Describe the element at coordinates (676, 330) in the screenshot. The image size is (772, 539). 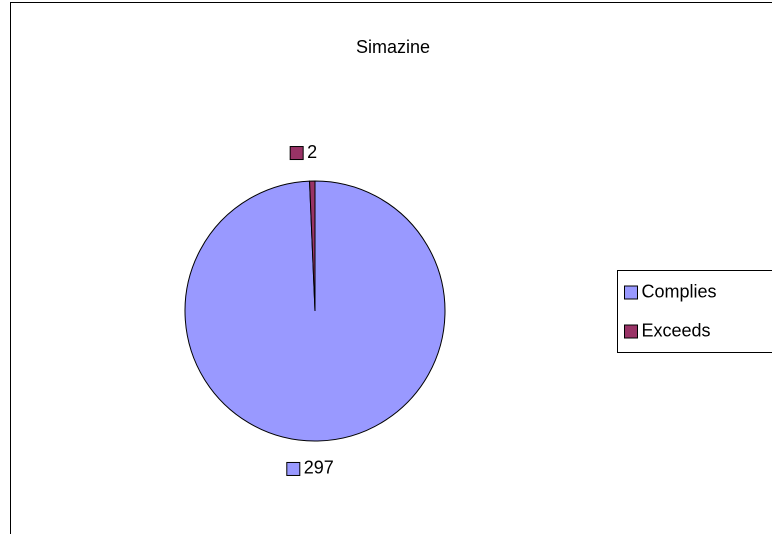
I see `legend-label: Exceeds` at that location.